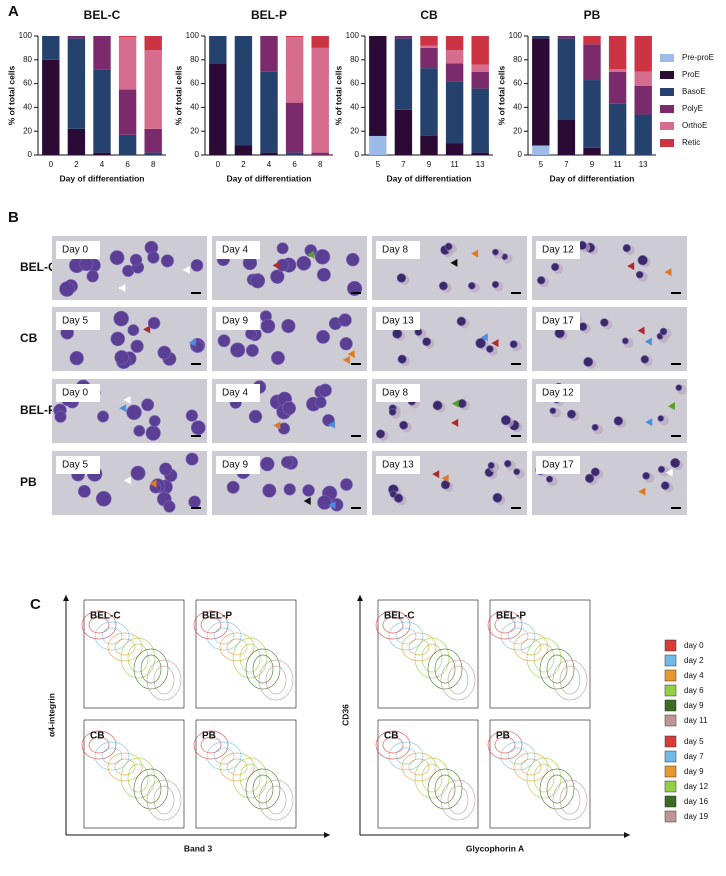 Image resolution: width=726 pixels, height=876 pixels. I want to click on x-tick-label: 8, so click(320, 164).